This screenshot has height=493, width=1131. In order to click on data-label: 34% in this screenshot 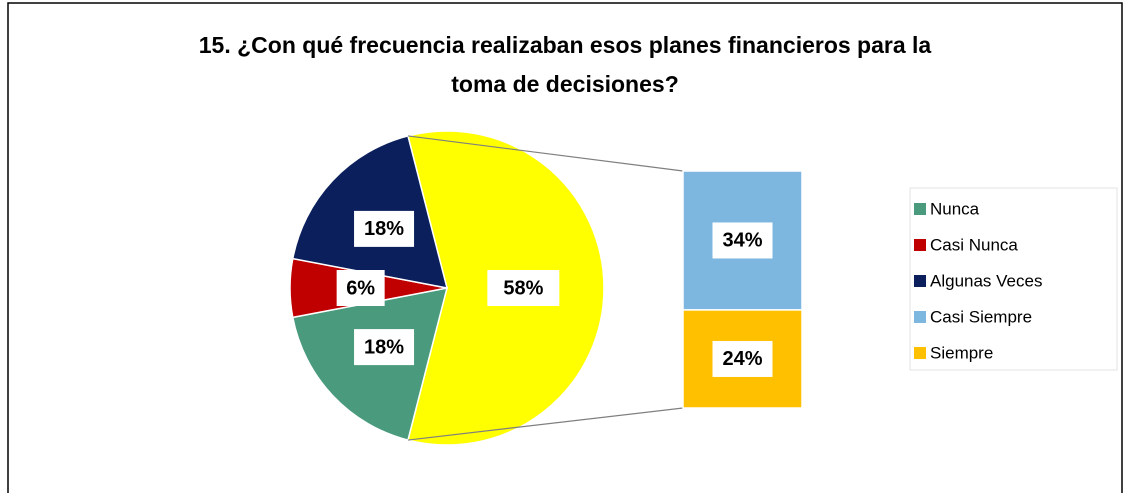, I will do `click(742, 241)`.